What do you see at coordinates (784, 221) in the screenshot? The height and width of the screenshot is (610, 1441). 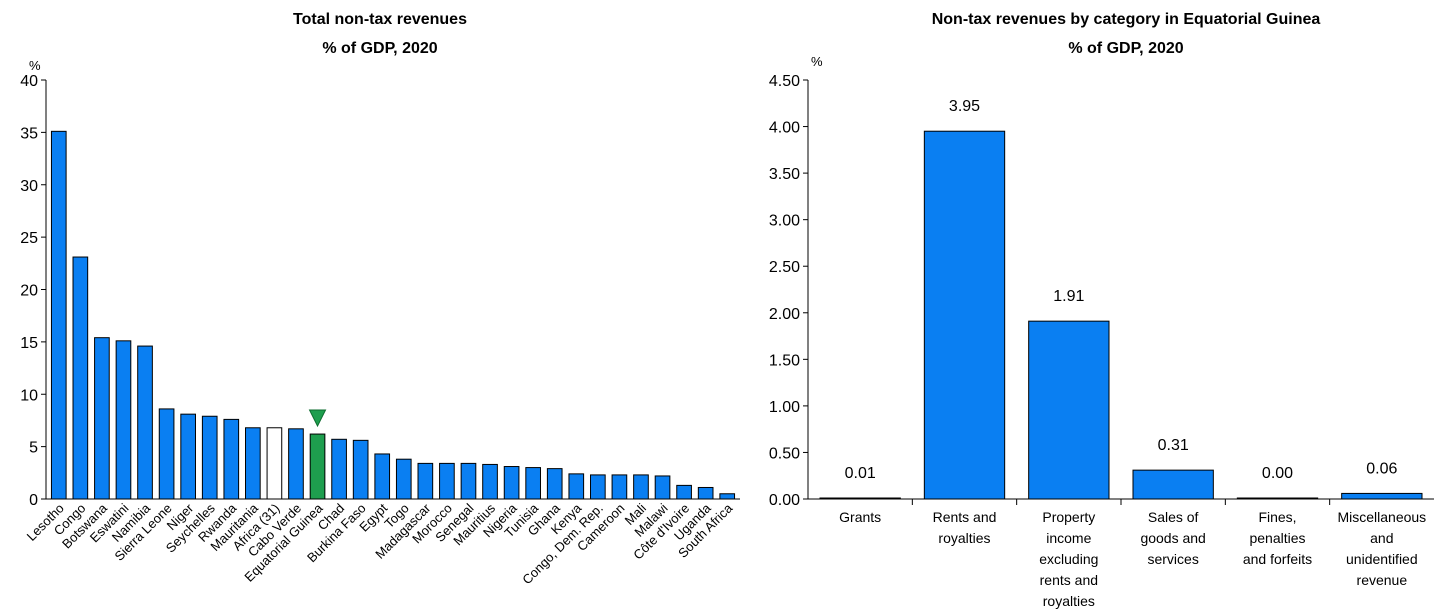 I see `right-y-tick-label: 3.00` at bounding box center [784, 221].